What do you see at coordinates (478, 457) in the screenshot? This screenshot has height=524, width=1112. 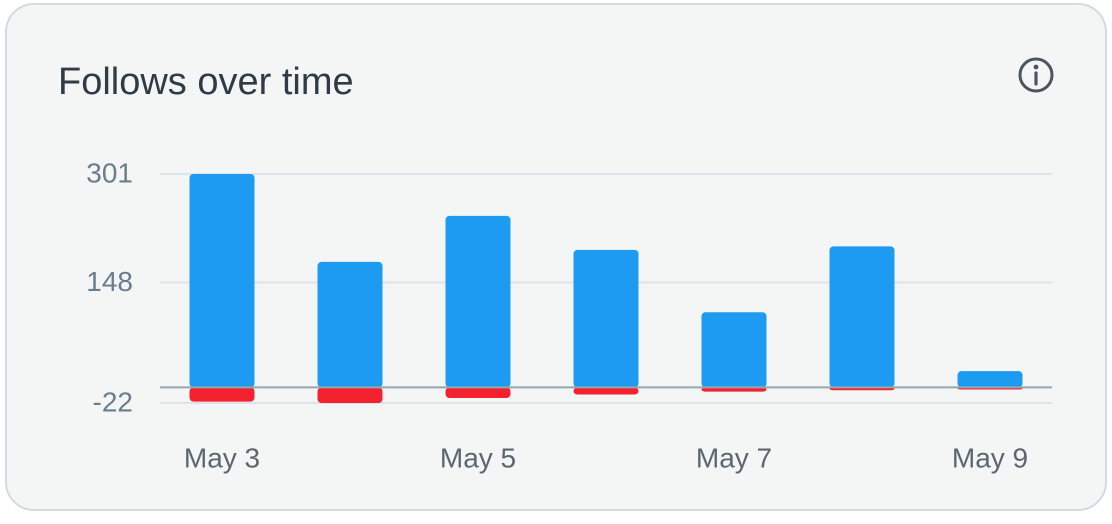 I see `x-tick-label: May 5` at bounding box center [478, 457].